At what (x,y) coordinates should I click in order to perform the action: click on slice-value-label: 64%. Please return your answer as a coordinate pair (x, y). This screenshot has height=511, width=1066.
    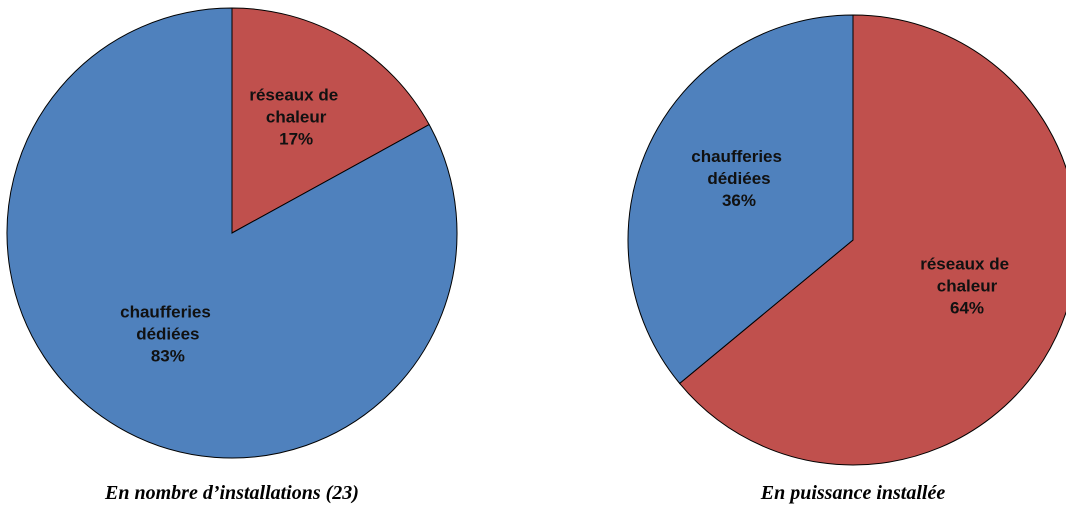
    Looking at the image, I should click on (967, 307).